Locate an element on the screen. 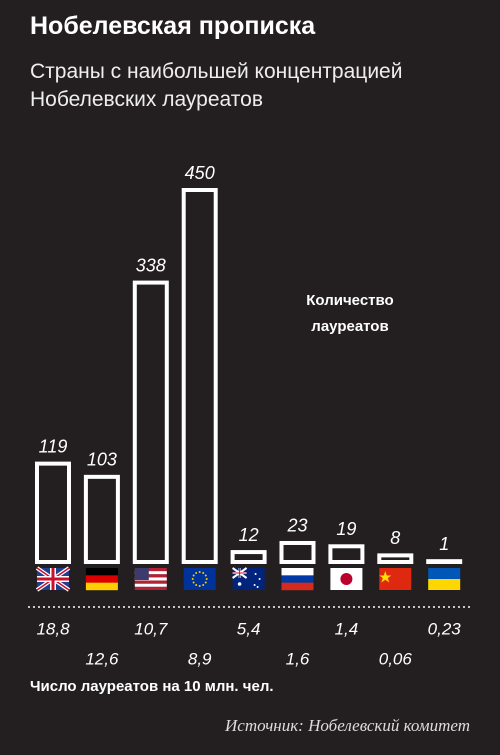  chart-title: Нобелевская прописка is located at coordinates (173, 26).